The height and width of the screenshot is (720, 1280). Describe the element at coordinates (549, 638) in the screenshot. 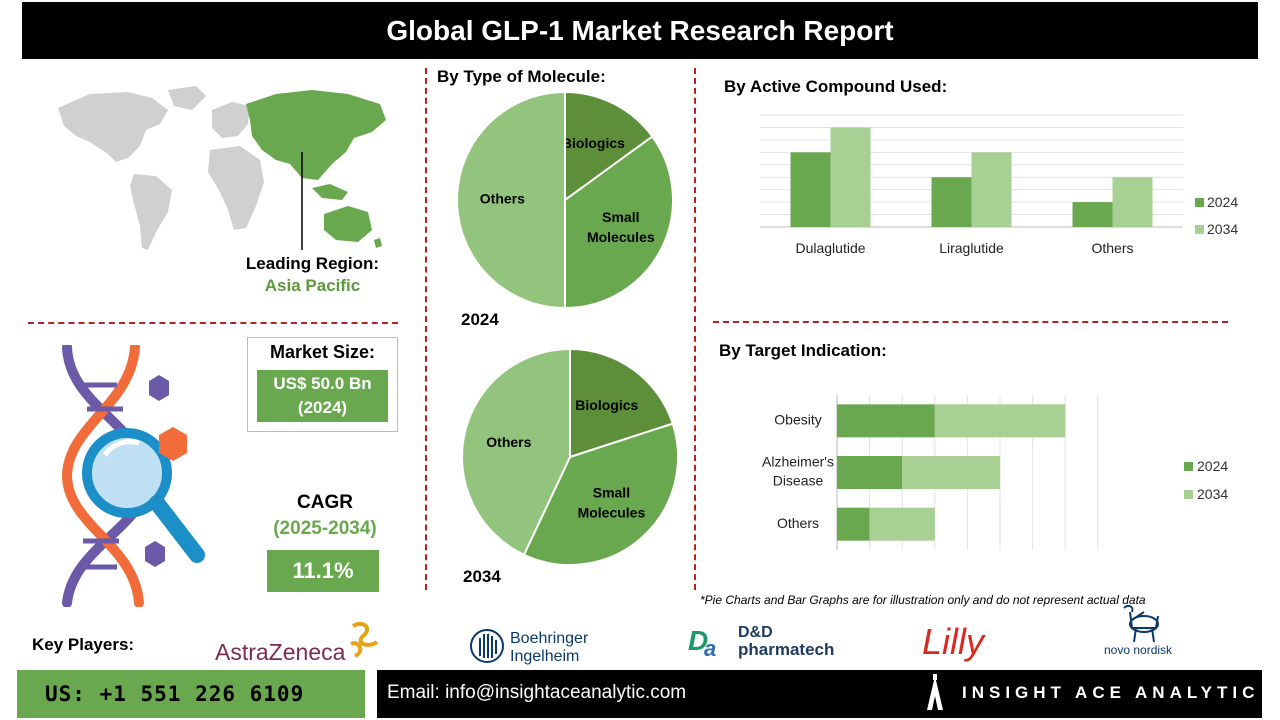

I see `svg-text: Boehringer` at that location.